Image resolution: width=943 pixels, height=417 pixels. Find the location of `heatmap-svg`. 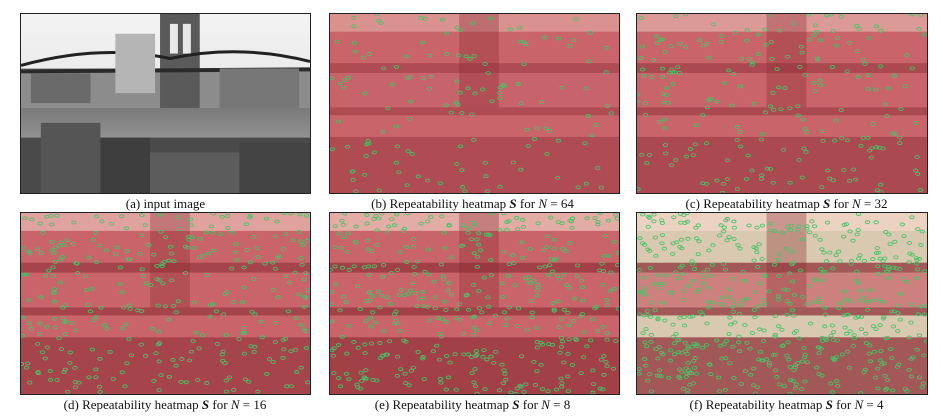

heatmap-svg is located at coordinates (474, 103).